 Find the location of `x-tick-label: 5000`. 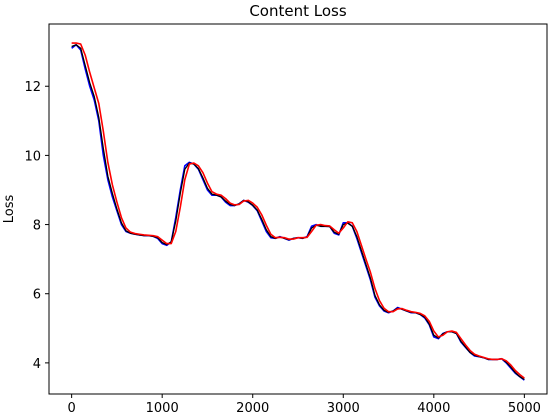

x-tick-label: 5000 is located at coordinates (524, 408).